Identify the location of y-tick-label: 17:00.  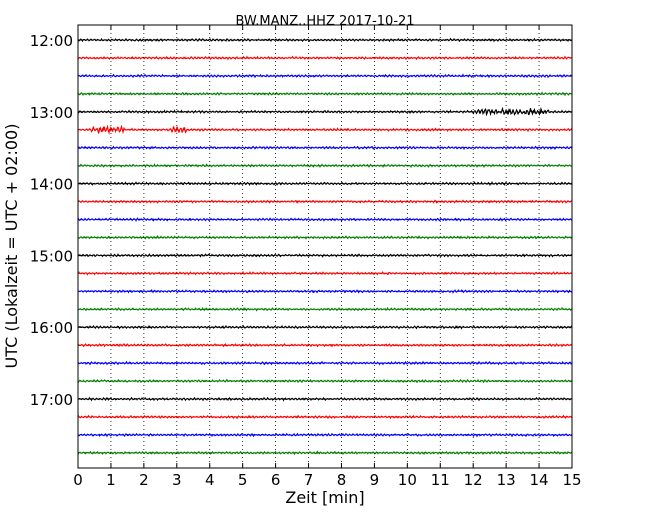
(51, 400).